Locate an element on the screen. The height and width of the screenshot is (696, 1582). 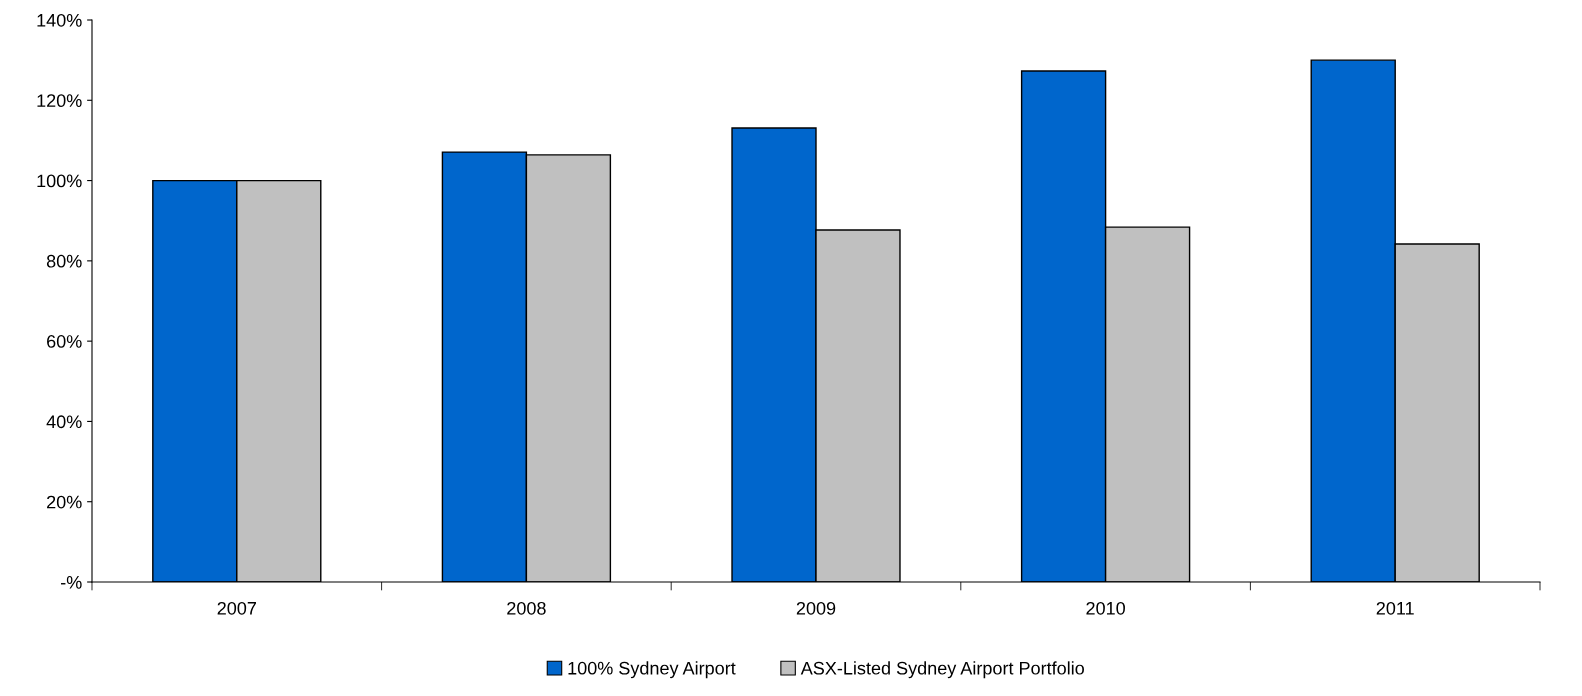
legend-label: 100% Sydney Airport is located at coordinates (652, 670).